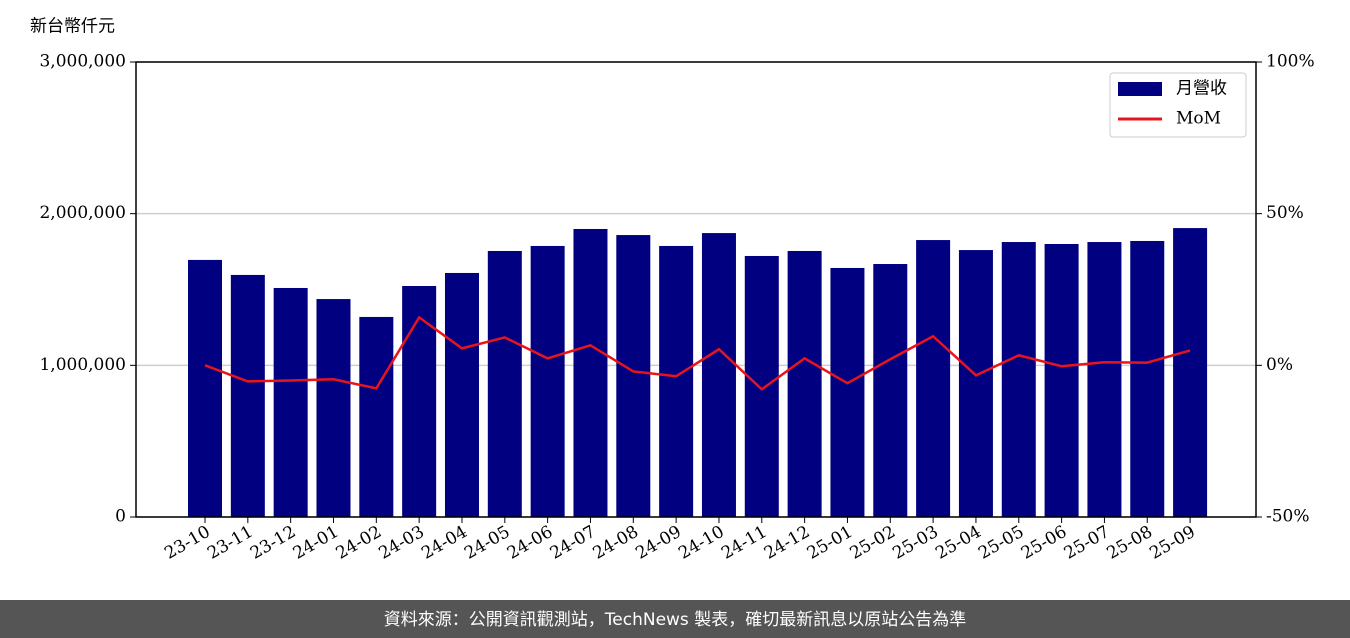 Image resolution: width=1350 pixels, height=638 pixels. What do you see at coordinates (401, 543) in the screenshot?
I see `x-tick-label: 24-03` at bounding box center [401, 543].